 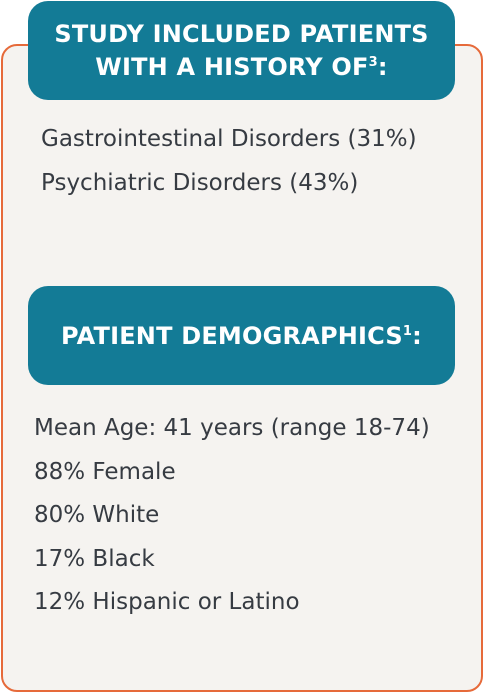 I want to click on history-heading-suffix: :, so click(x=382, y=66).